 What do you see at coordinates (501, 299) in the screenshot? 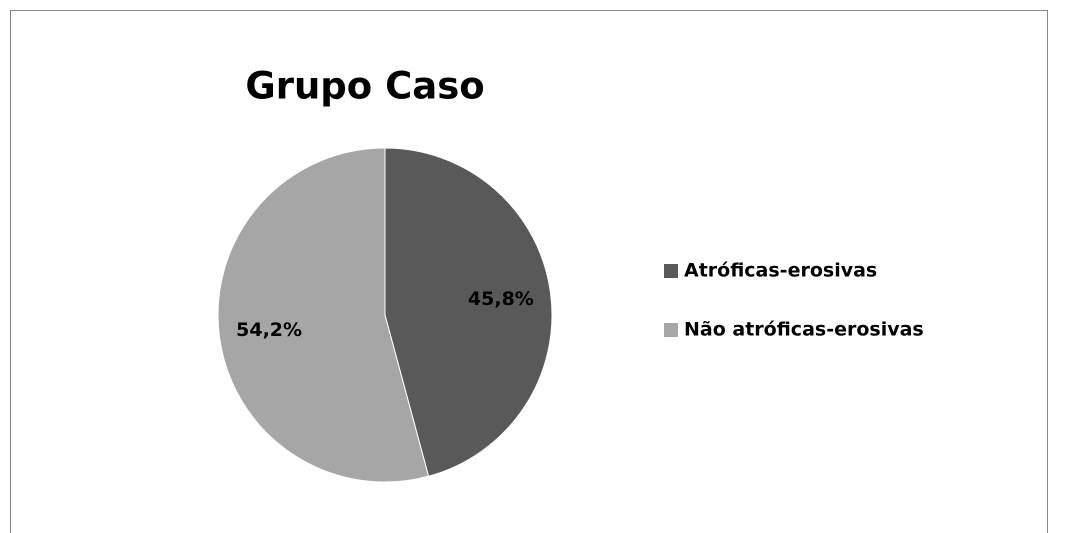
I see `data-label: 45,8%` at bounding box center [501, 299].